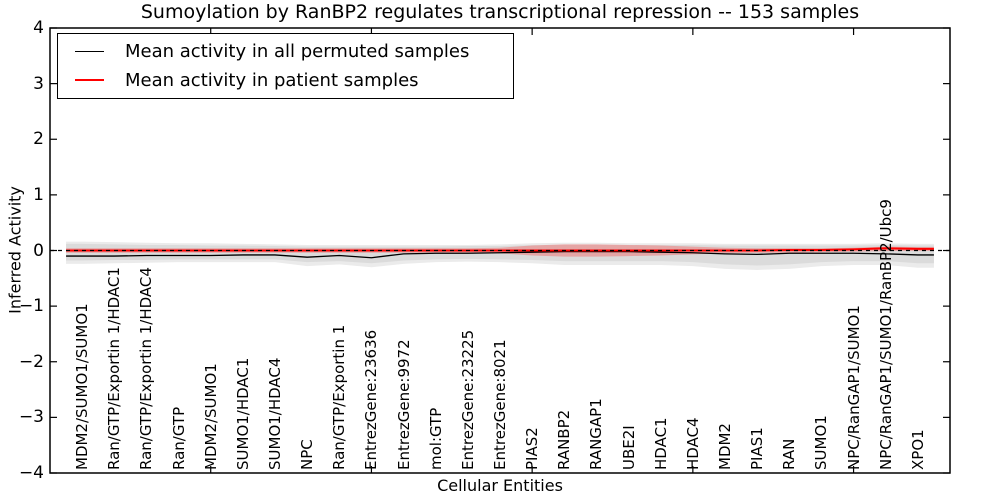 This screenshot has width=1000, height=500. I want to click on x-category-label: MDM2/SUMO1/SUMO1, so click(82, 386).